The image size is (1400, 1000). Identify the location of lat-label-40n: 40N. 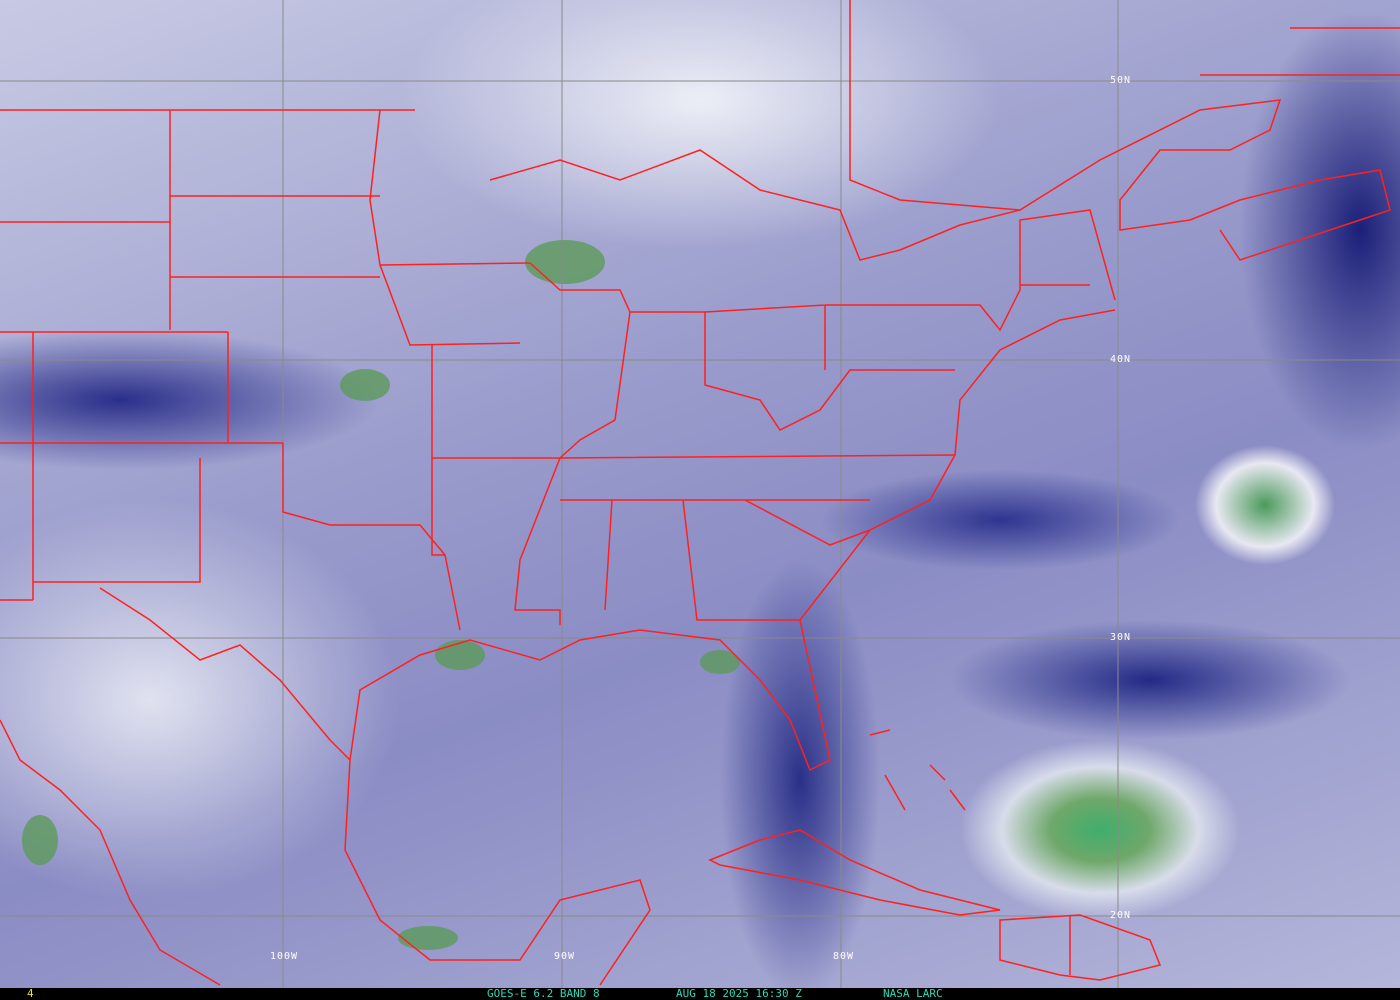
(1121, 359).